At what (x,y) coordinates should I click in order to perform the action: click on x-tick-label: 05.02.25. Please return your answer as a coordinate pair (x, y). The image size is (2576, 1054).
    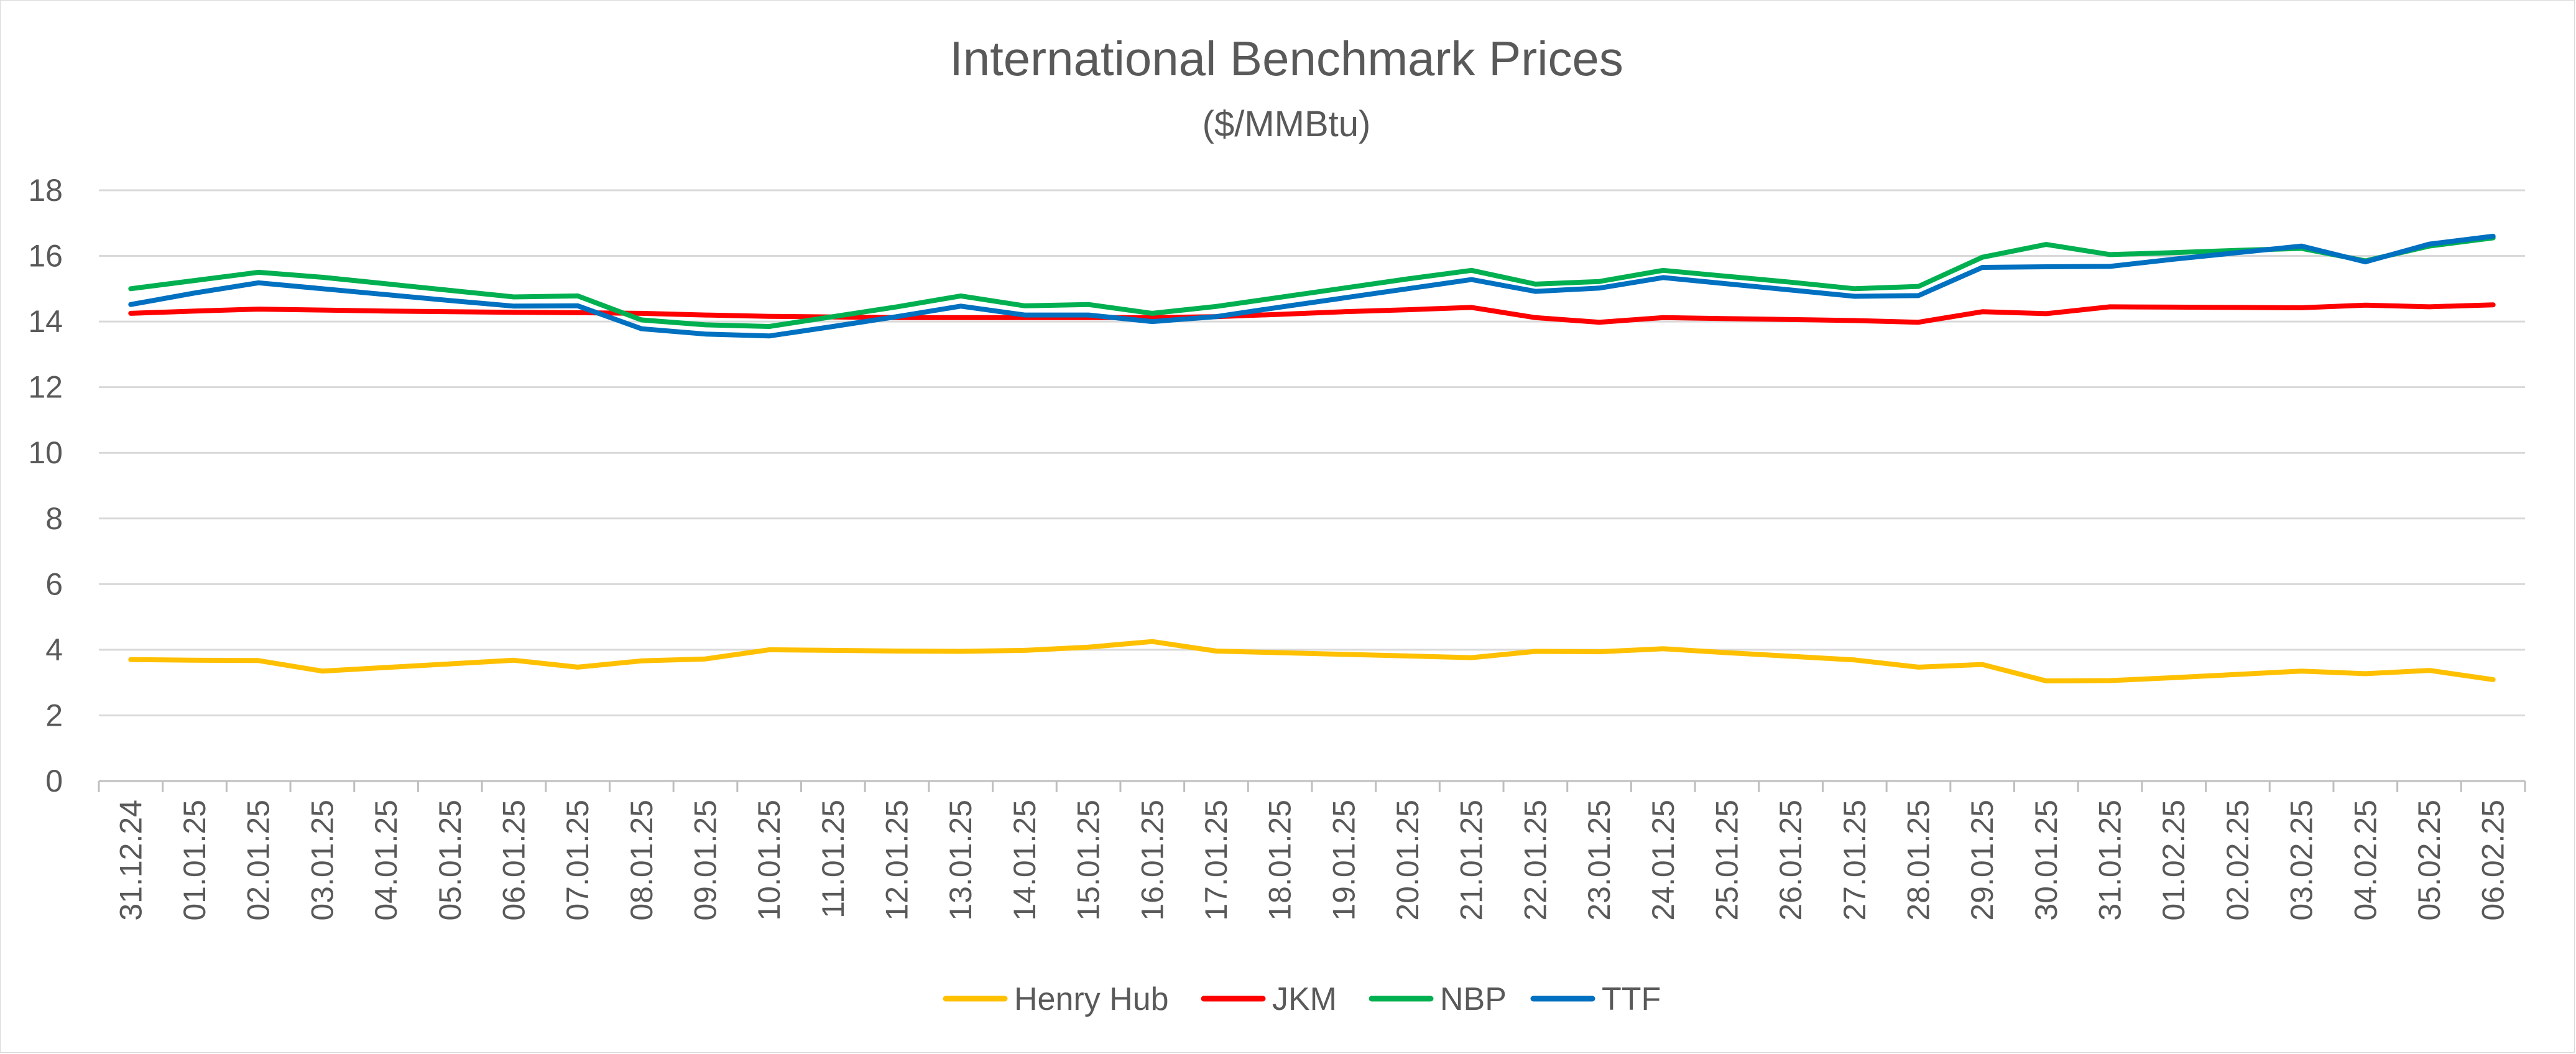
    Looking at the image, I should click on (2429, 860).